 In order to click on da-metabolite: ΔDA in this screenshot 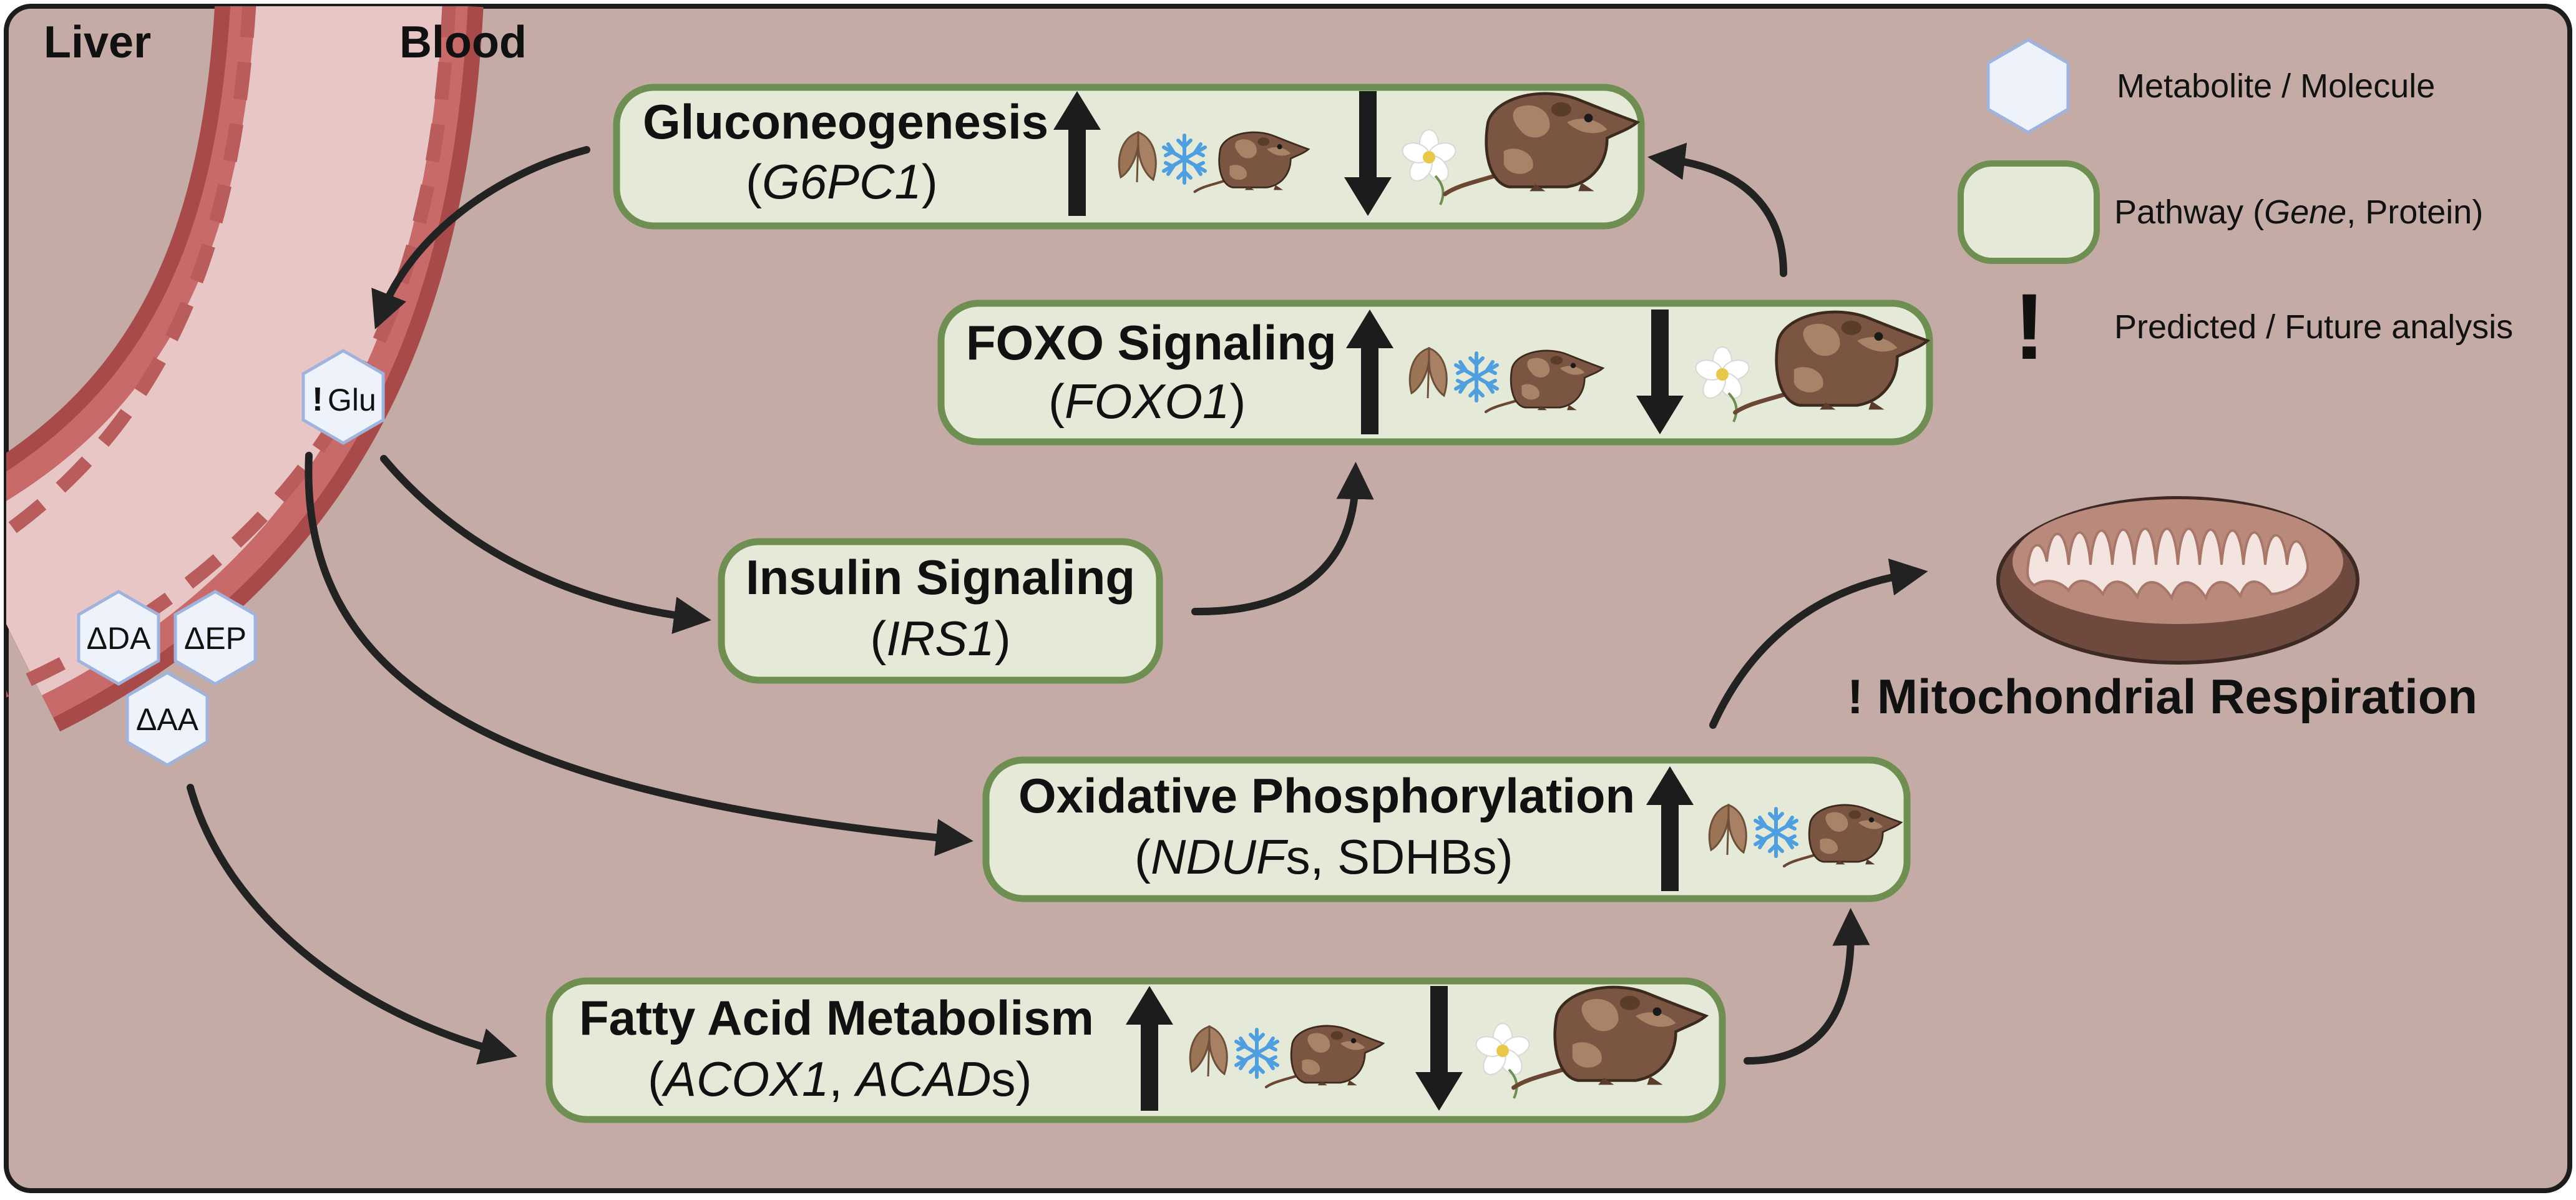, I will do `click(119, 638)`.